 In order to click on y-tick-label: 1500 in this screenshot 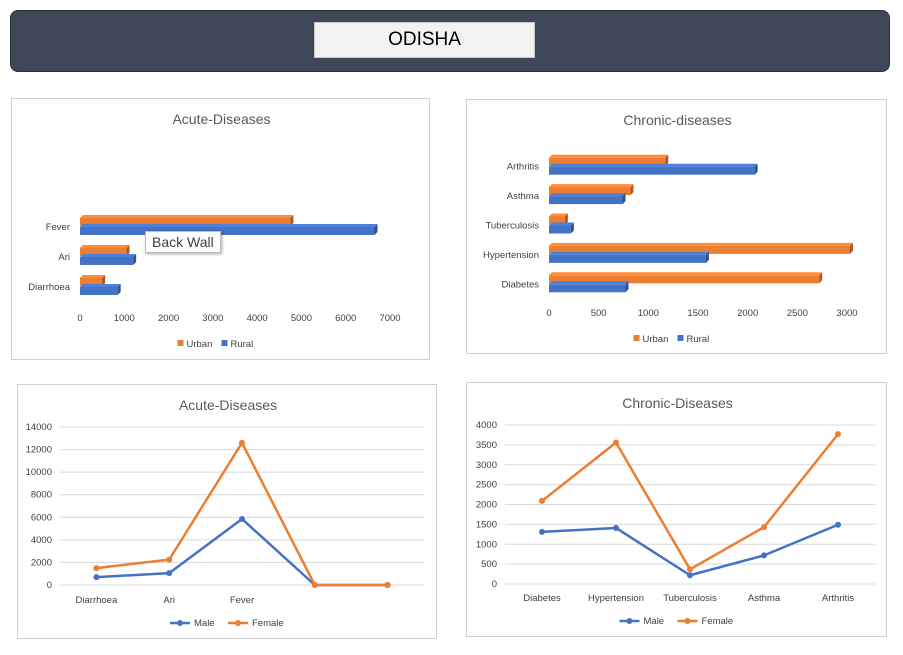, I will do `click(486, 524)`.